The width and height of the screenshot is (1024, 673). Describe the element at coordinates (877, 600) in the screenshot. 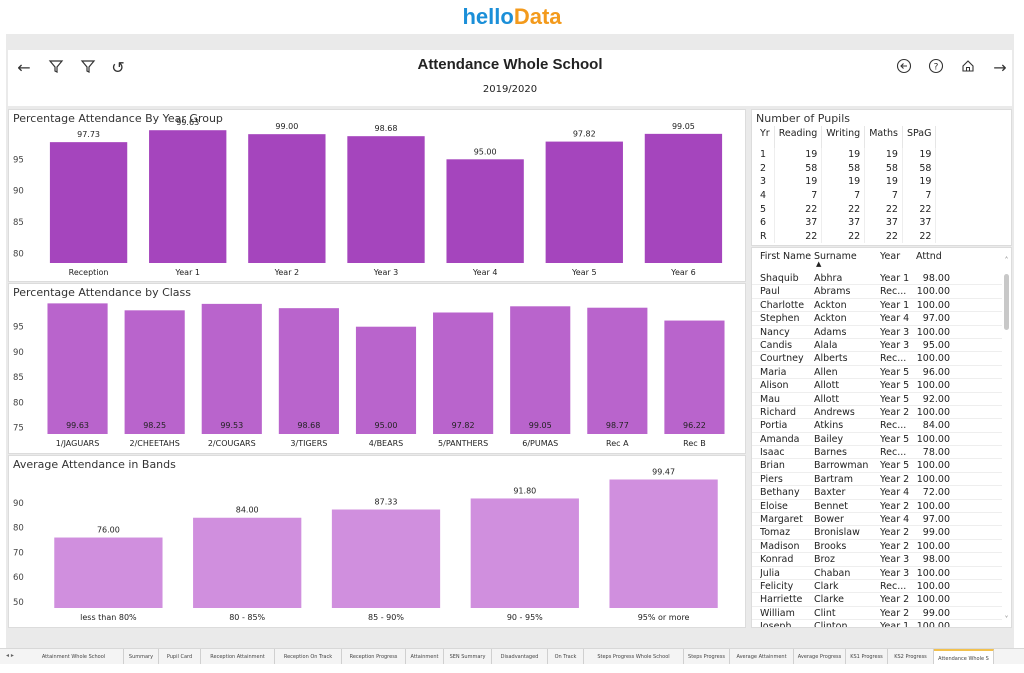

I see `list-item: Harriette Clarke Year 2 100.00` at that location.